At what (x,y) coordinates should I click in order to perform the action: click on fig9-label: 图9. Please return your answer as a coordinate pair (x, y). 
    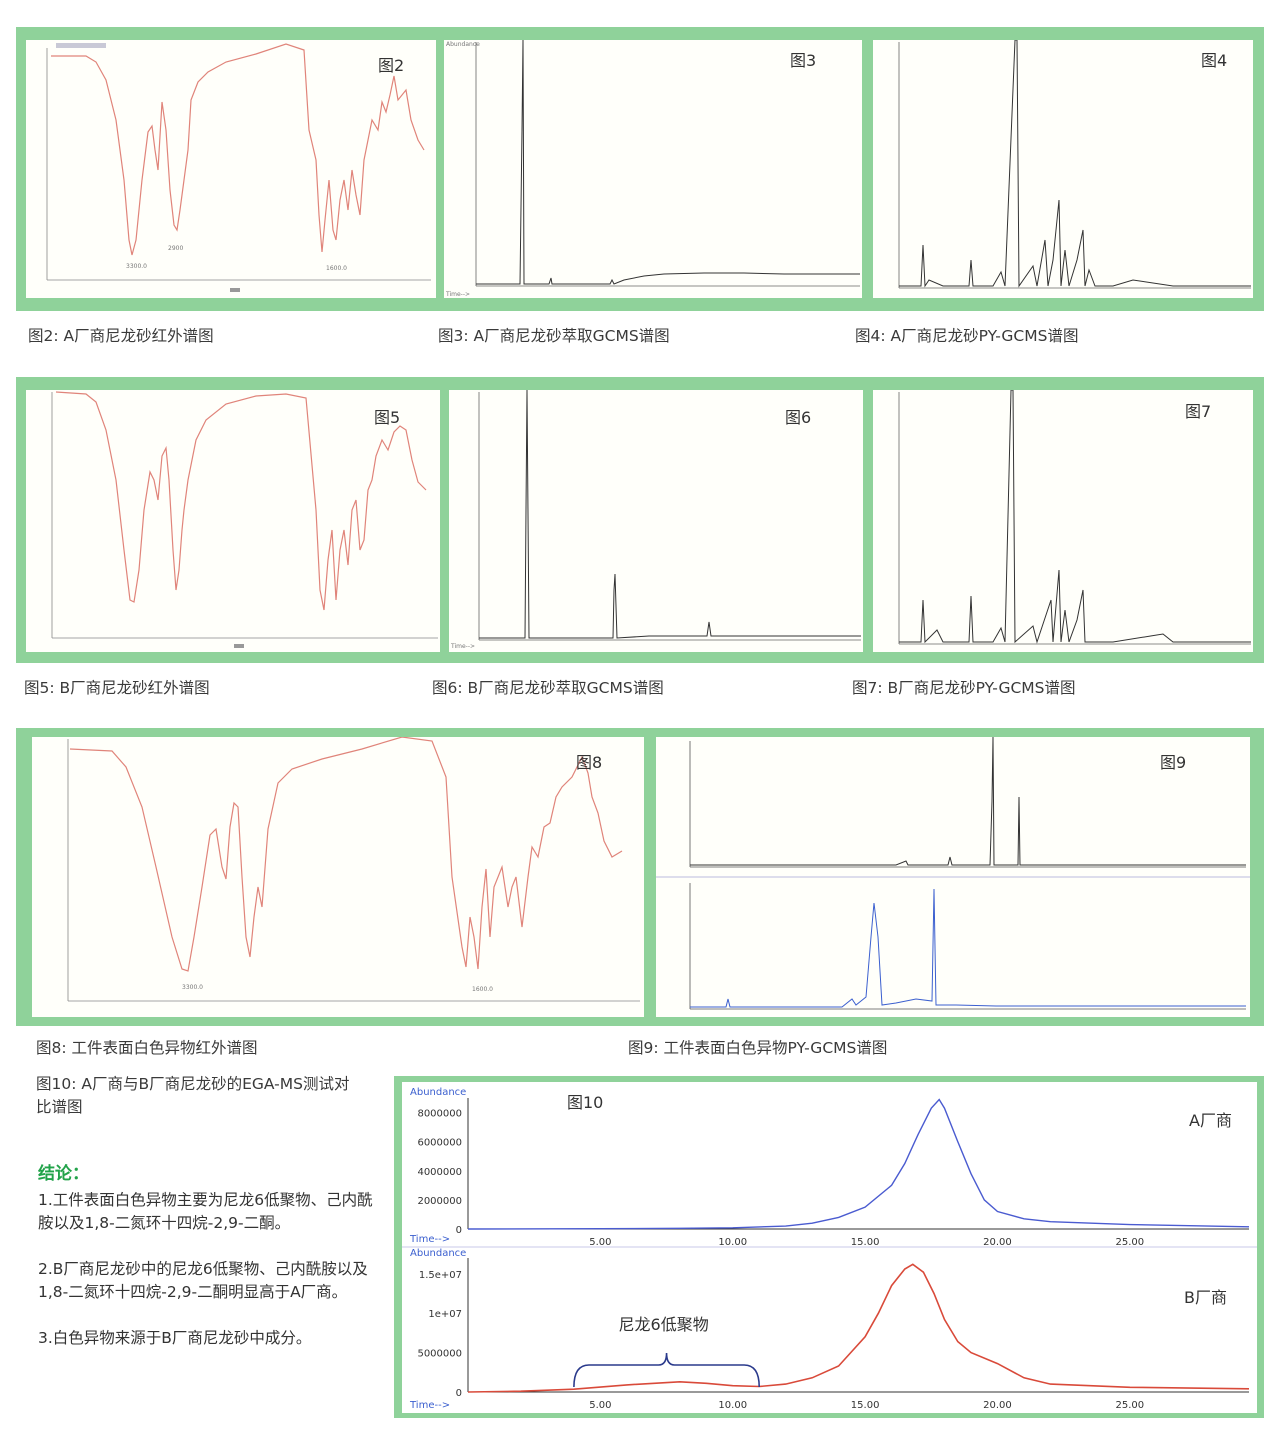
    Looking at the image, I should click on (1173, 762).